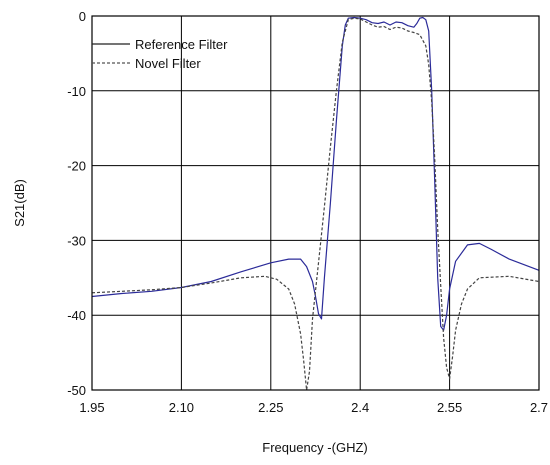 The width and height of the screenshot is (550, 465). What do you see at coordinates (76, 91) in the screenshot?
I see `y-tick-label: -10` at bounding box center [76, 91].